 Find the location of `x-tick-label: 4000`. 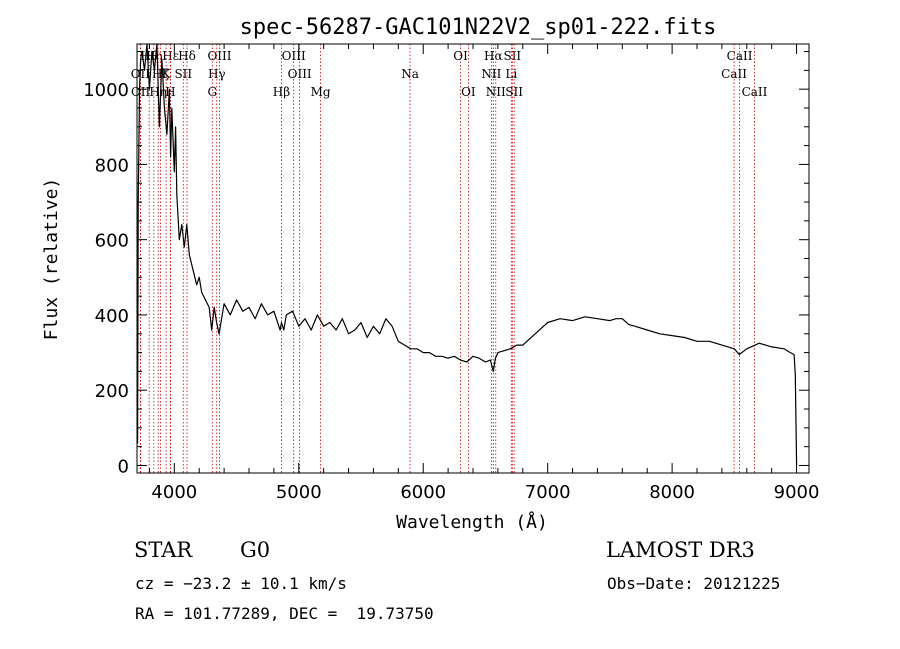

x-tick-label: 4000 is located at coordinates (174, 492).